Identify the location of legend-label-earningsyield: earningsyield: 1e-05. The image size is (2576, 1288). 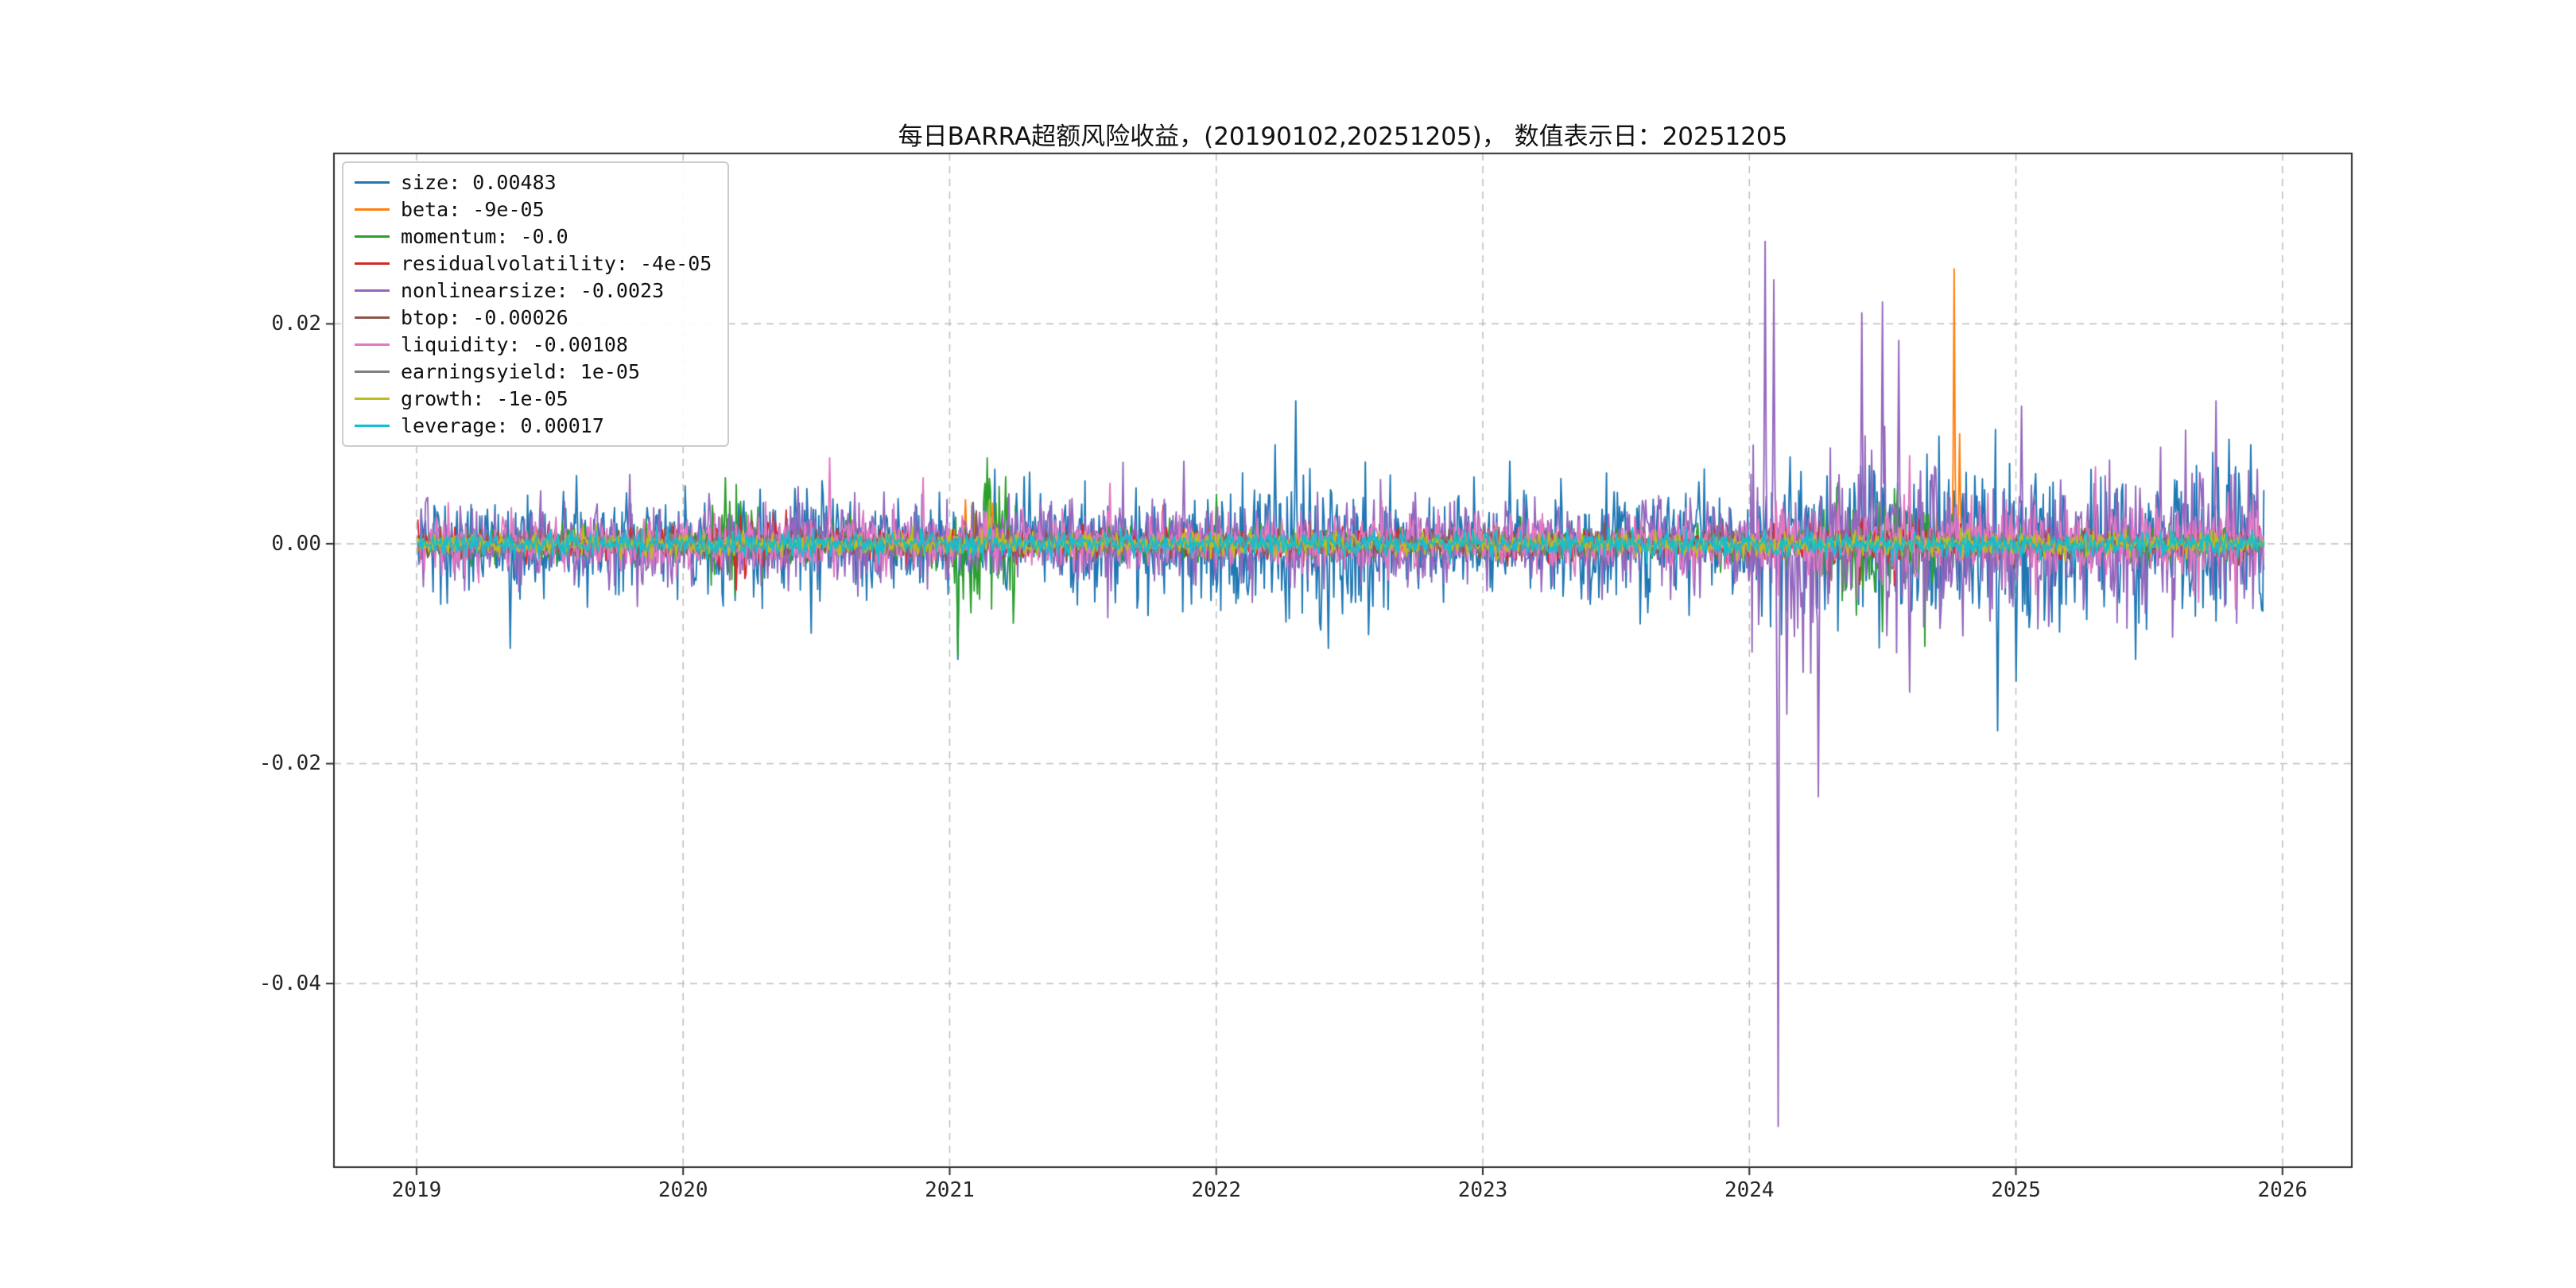
(521, 372).